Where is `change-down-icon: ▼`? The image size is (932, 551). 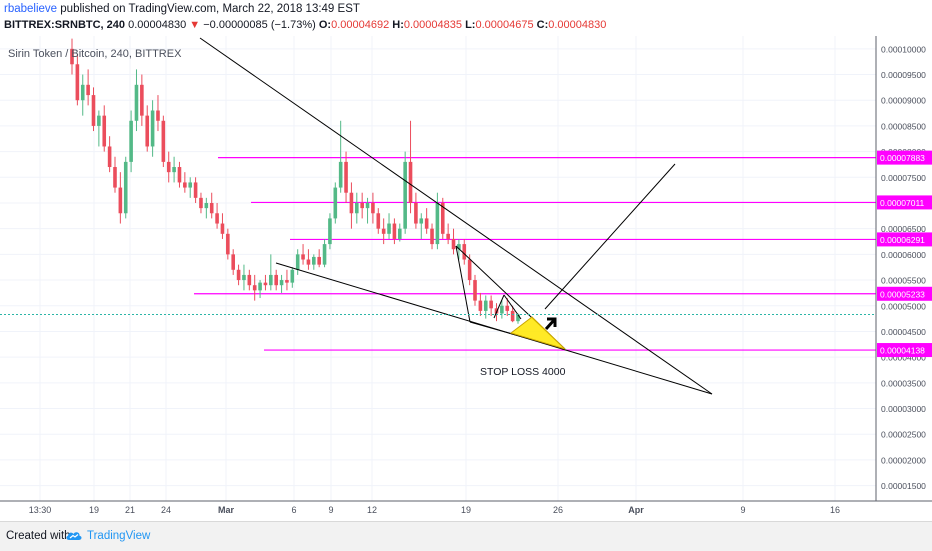
change-down-icon: ▼ is located at coordinates (195, 25).